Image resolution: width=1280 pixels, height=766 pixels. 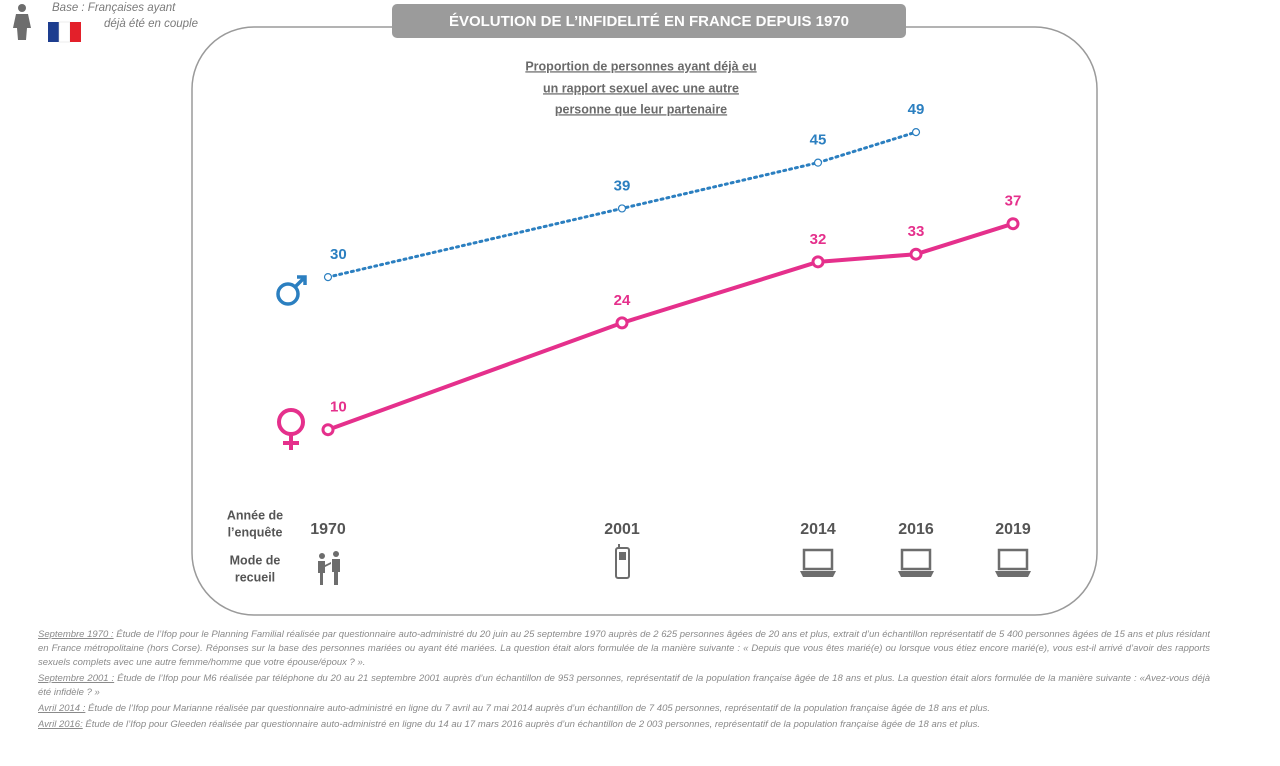 I want to click on data-label: 49, so click(x=916, y=109).